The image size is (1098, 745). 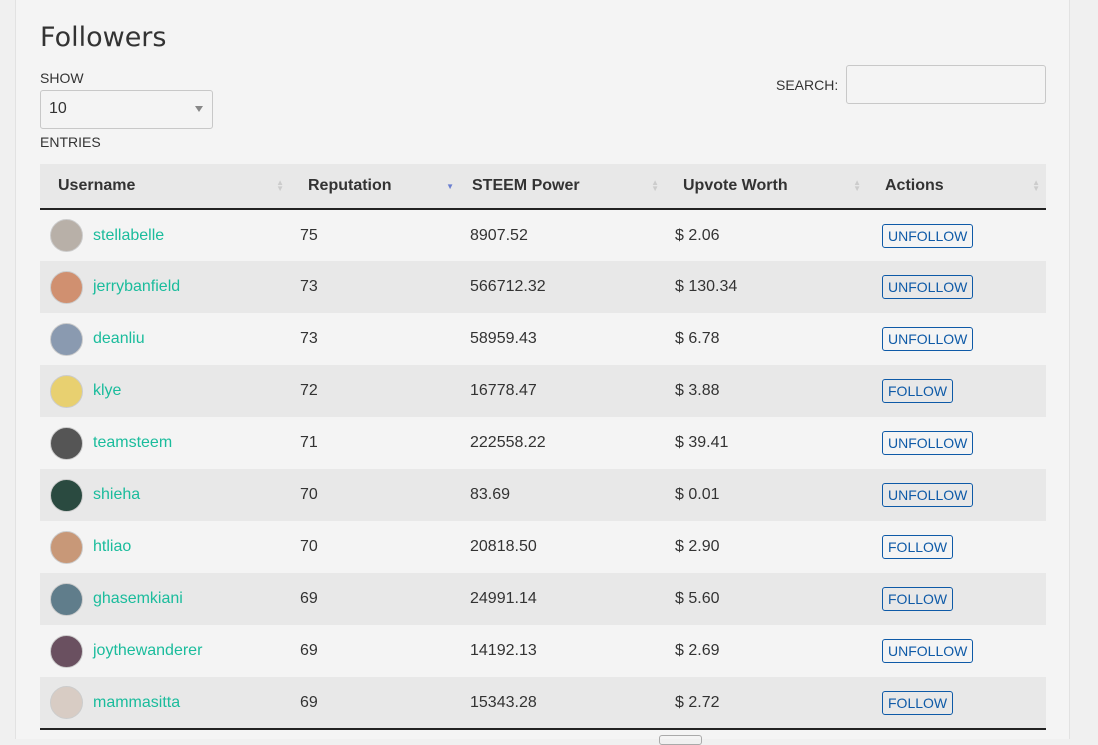 What do you see at coordinates (165, 187) in the screenshot?
I see `column-header-username: Username ▲ ▼` at bounding box center [165, 187].